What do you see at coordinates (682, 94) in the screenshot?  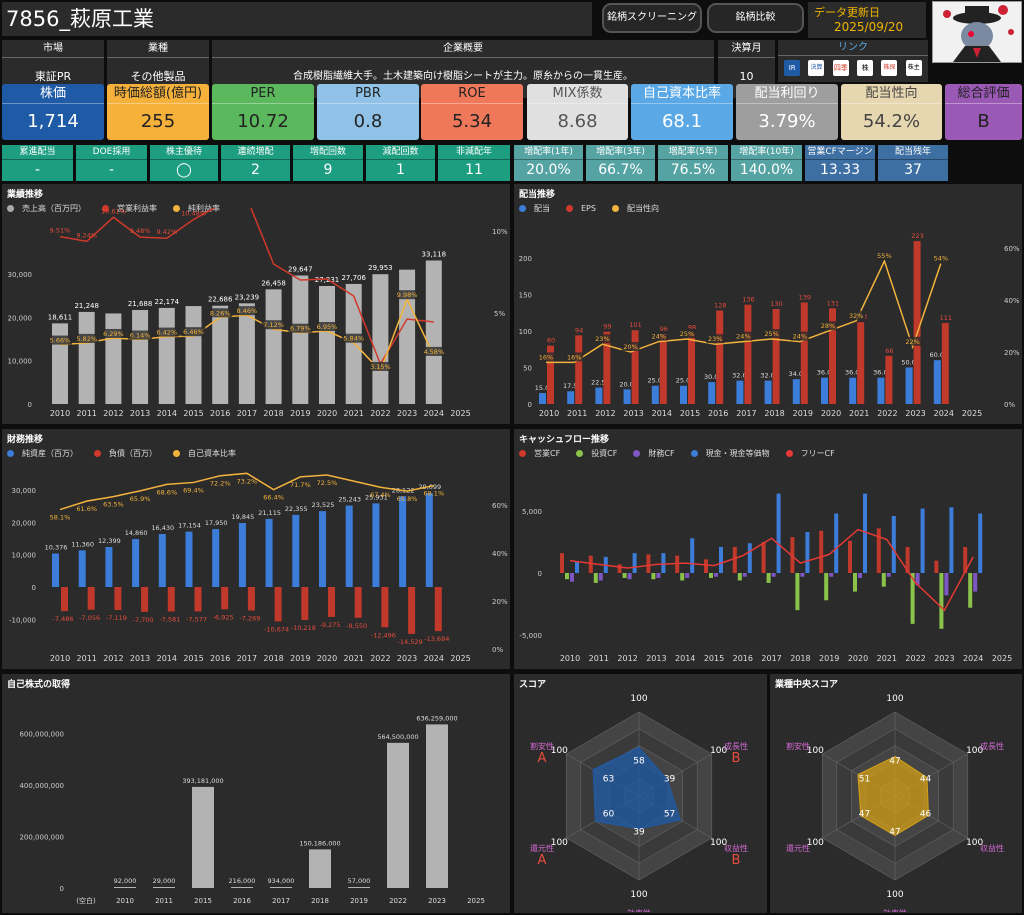 I see `kpi-label: 自己資本比率` at bounding box center [682, 94].